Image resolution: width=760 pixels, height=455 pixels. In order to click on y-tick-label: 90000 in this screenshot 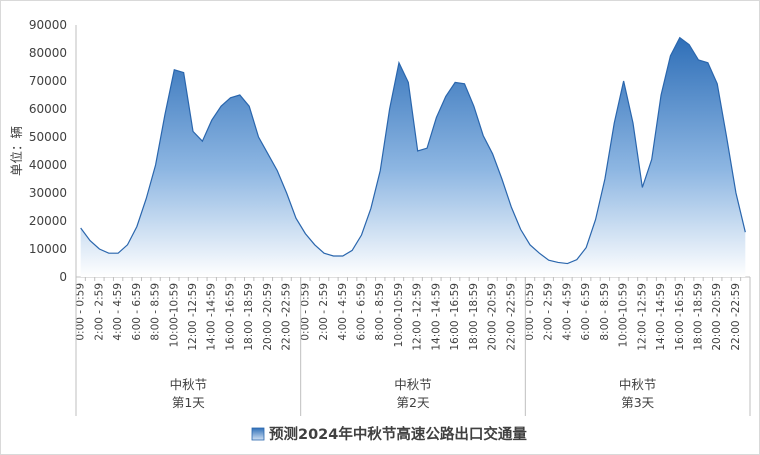, I will do `click(48, 25)`.